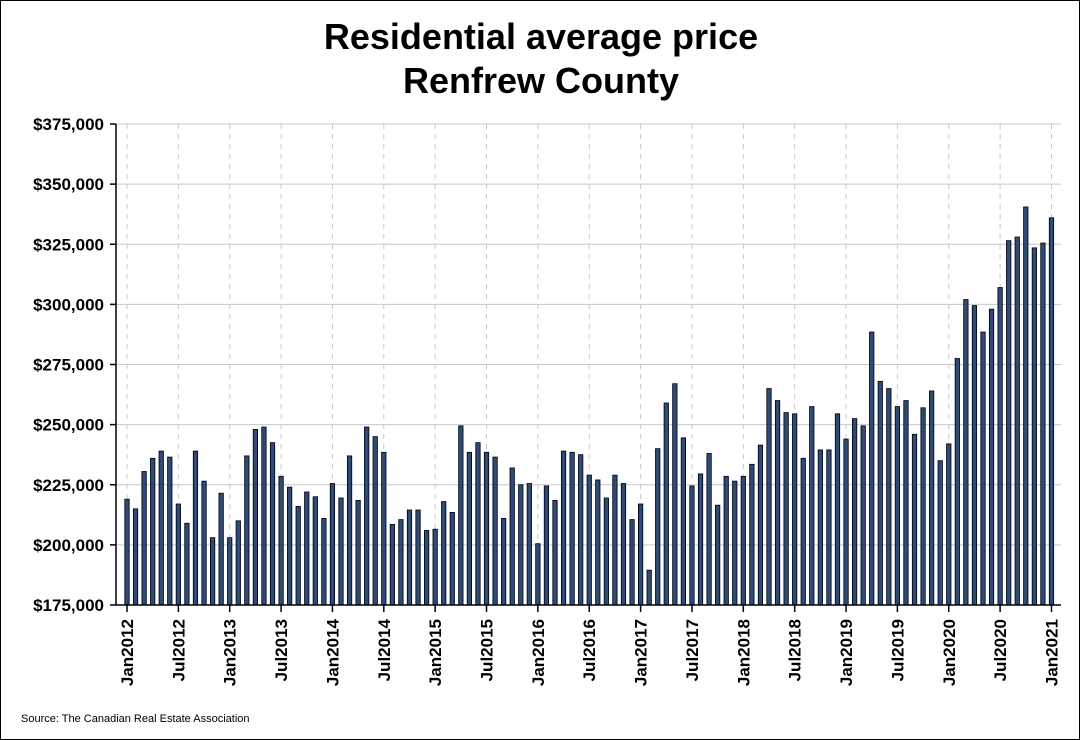 The width and height of the screenshot is (1080, 740). Describe the element at coordinates (1000, 650) in the screenshot. I see `x-tick-label: Jul2020` at that location.